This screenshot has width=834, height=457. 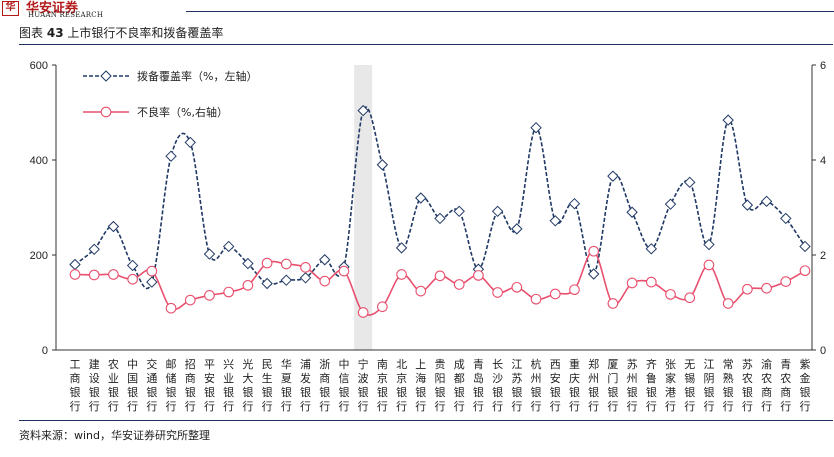 I want to click on figure-title: 图表 43 上市银行不良率和拨备覆盖率, so click(x=121, y=32).